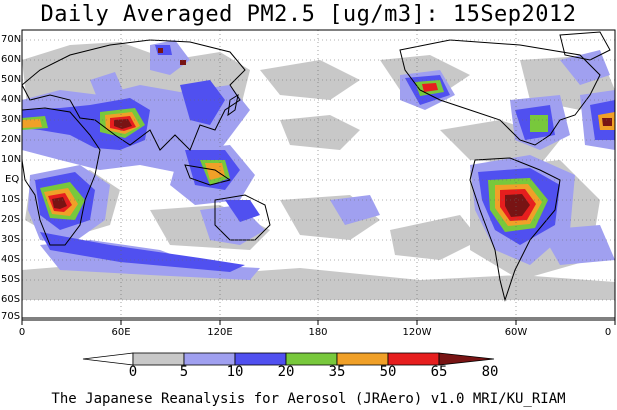 This screenshot has height=410, width=617. What do you see at coordinates (318, 332) in the screenshot?
I see `lon-label-180: 180` at bounding box center [318, 332].